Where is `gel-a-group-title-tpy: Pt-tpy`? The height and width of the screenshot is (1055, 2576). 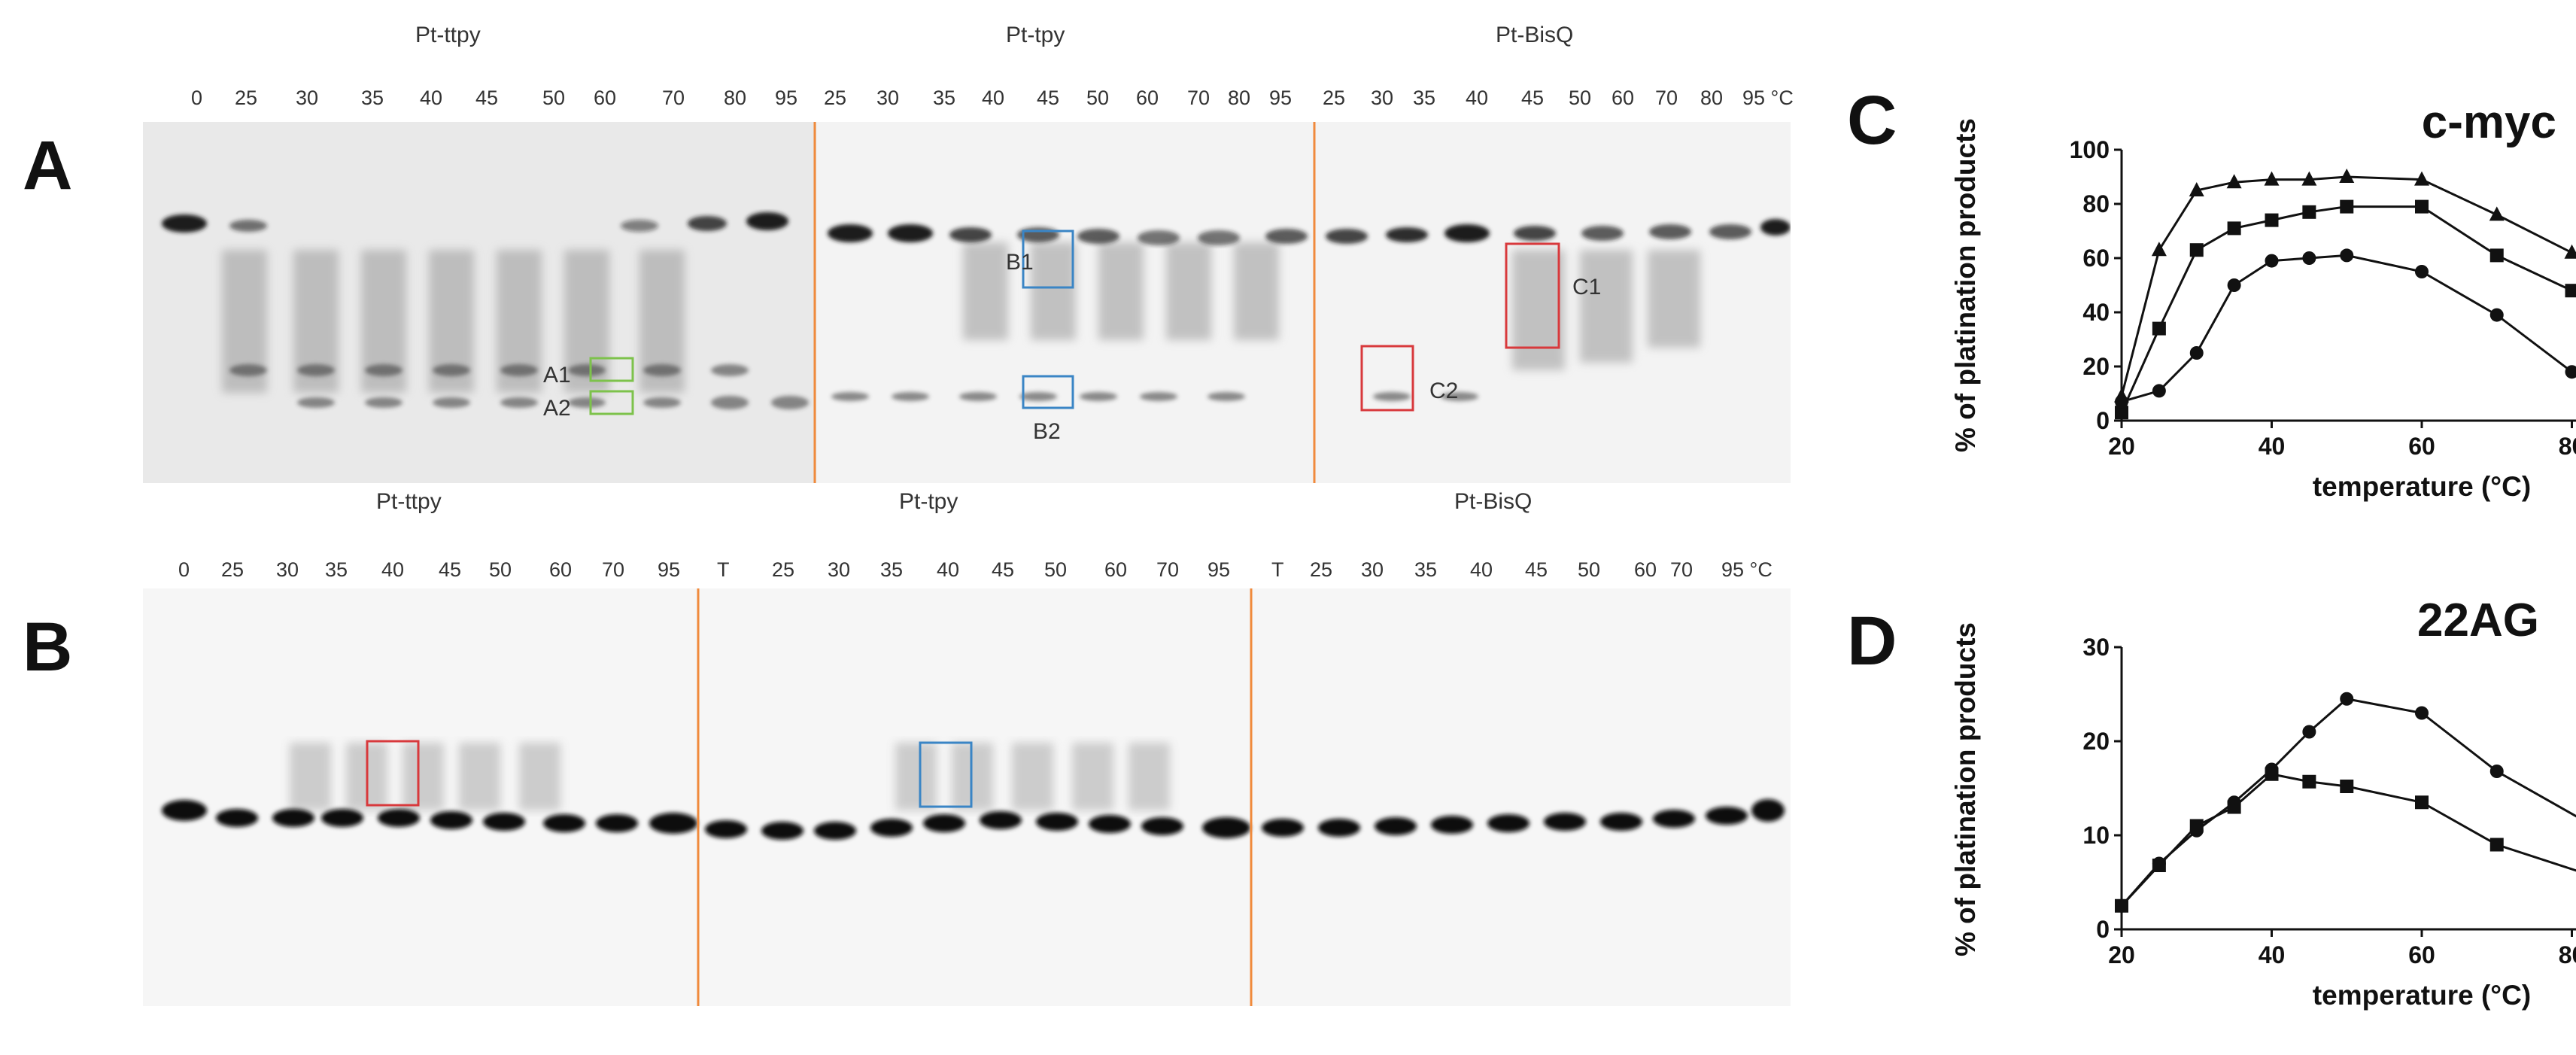 gel-a-group-title-tpy: Pt-tpy is located at coordinates (1035, 35).